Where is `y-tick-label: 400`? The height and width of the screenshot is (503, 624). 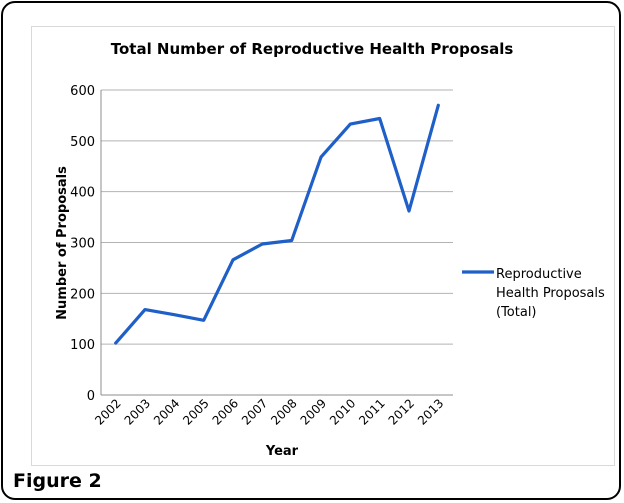
y-tick-label: 400 is located at coordinates (82, 193).